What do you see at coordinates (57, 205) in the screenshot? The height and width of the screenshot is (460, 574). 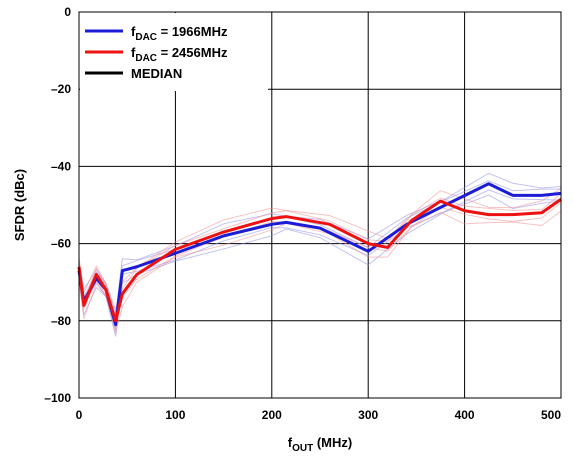 I see `y-tick-labels: 0 –20 –40 –60 –80 –100` at bounding box center [57, 205].